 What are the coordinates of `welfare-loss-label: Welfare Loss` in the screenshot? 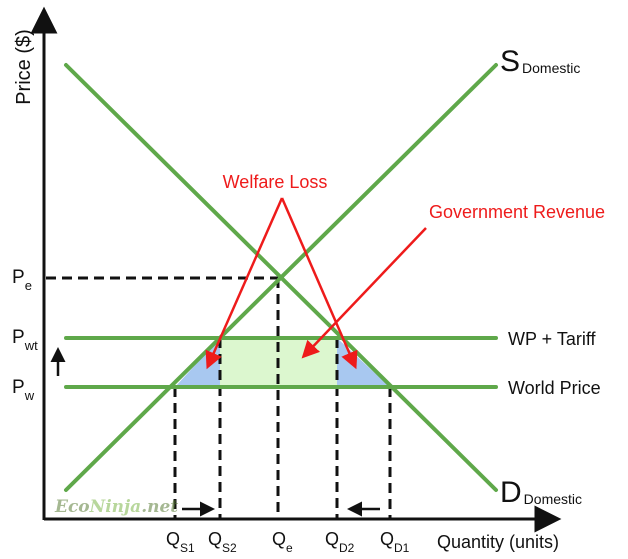 It's located at (275, 182).